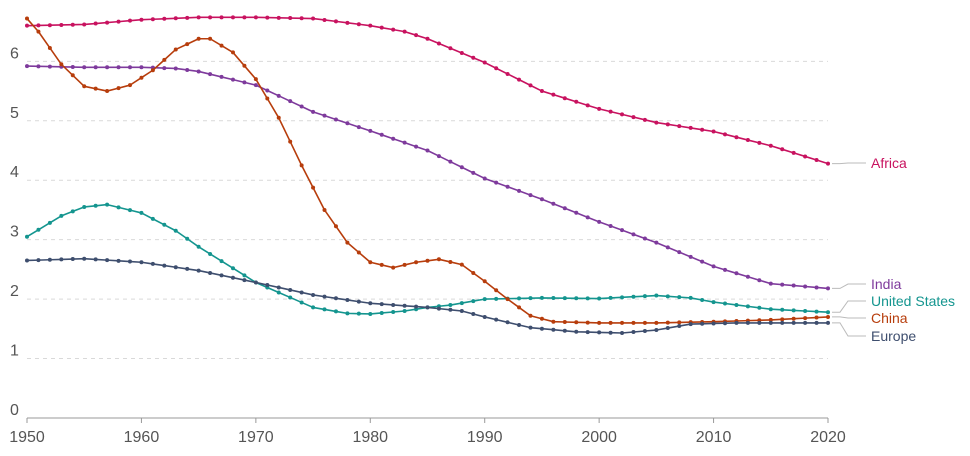 The width and height of the screenshot is (970, 456). What do you see at coordinates (485, 437) in the screenshot?
I see `x-tick-label: 1990` at bounding box center [485, 437].